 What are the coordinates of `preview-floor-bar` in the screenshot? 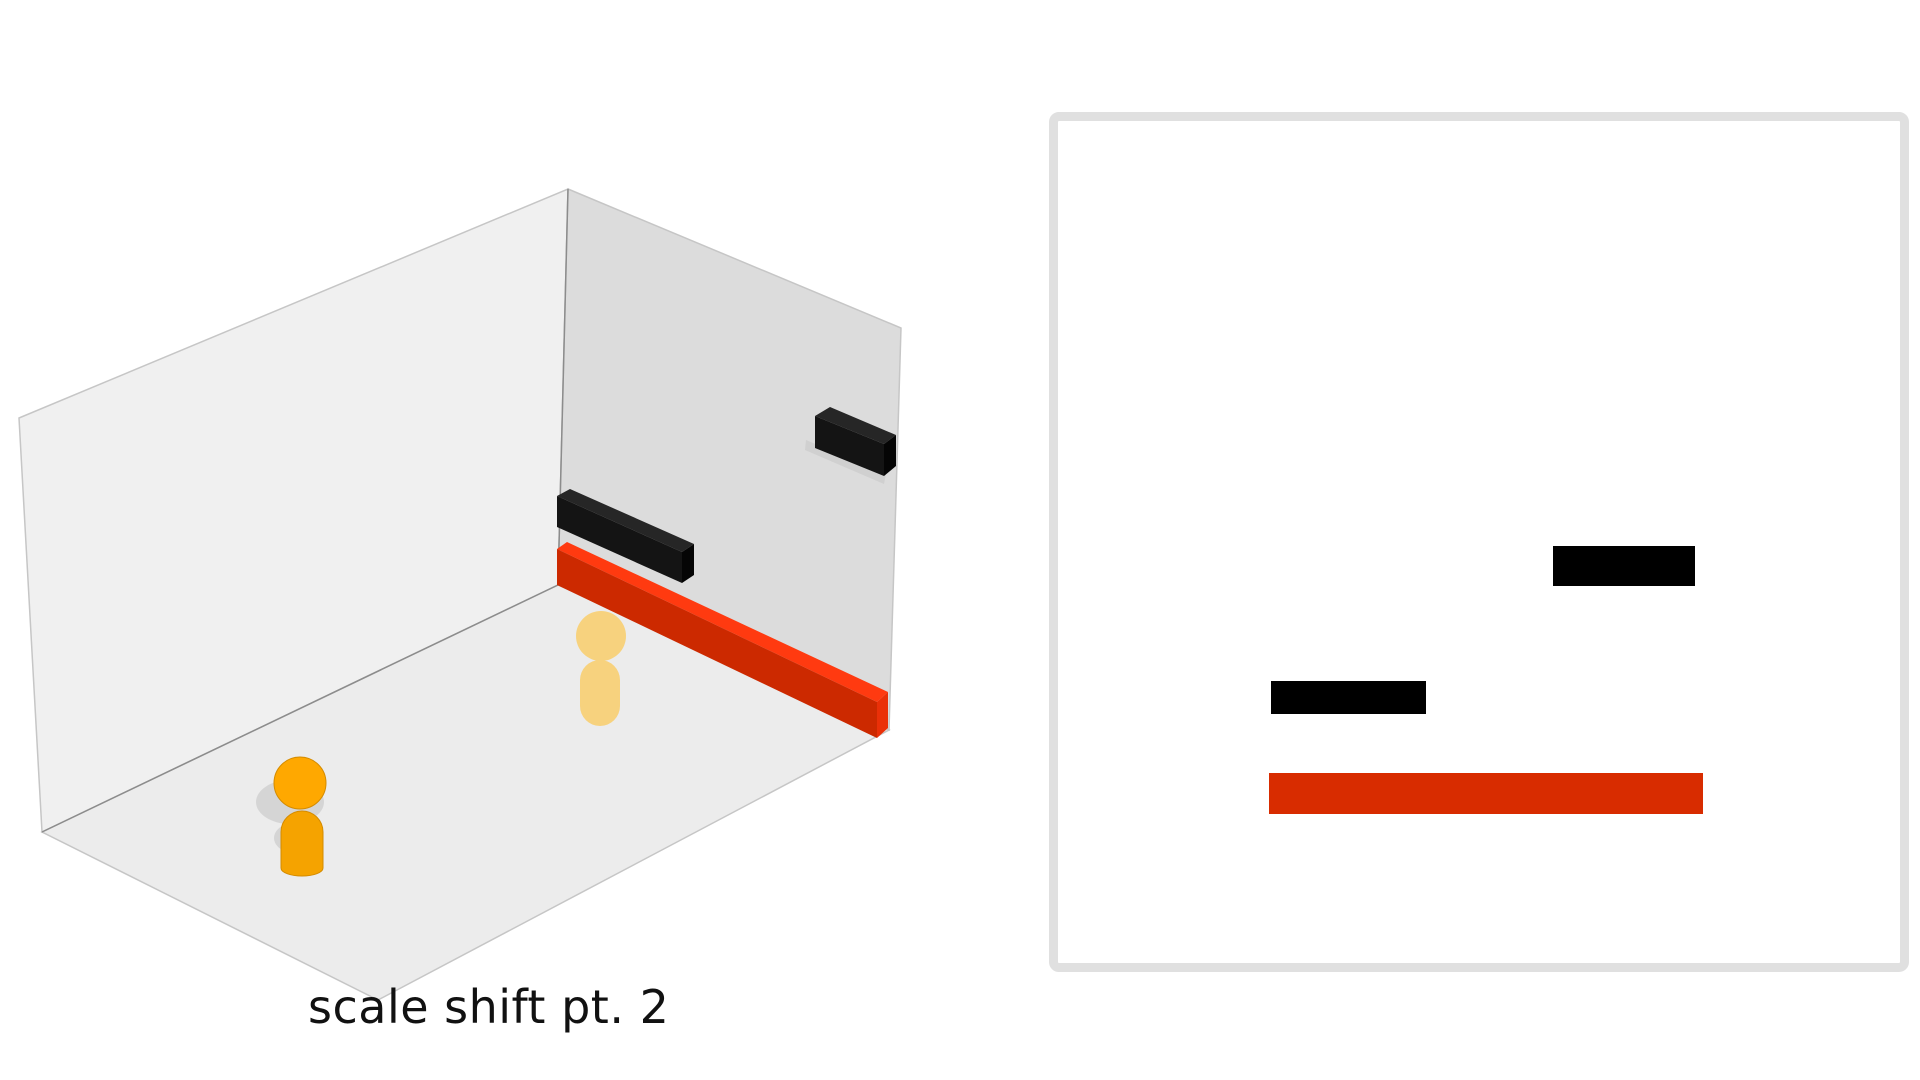 It's located at (1486, 793).